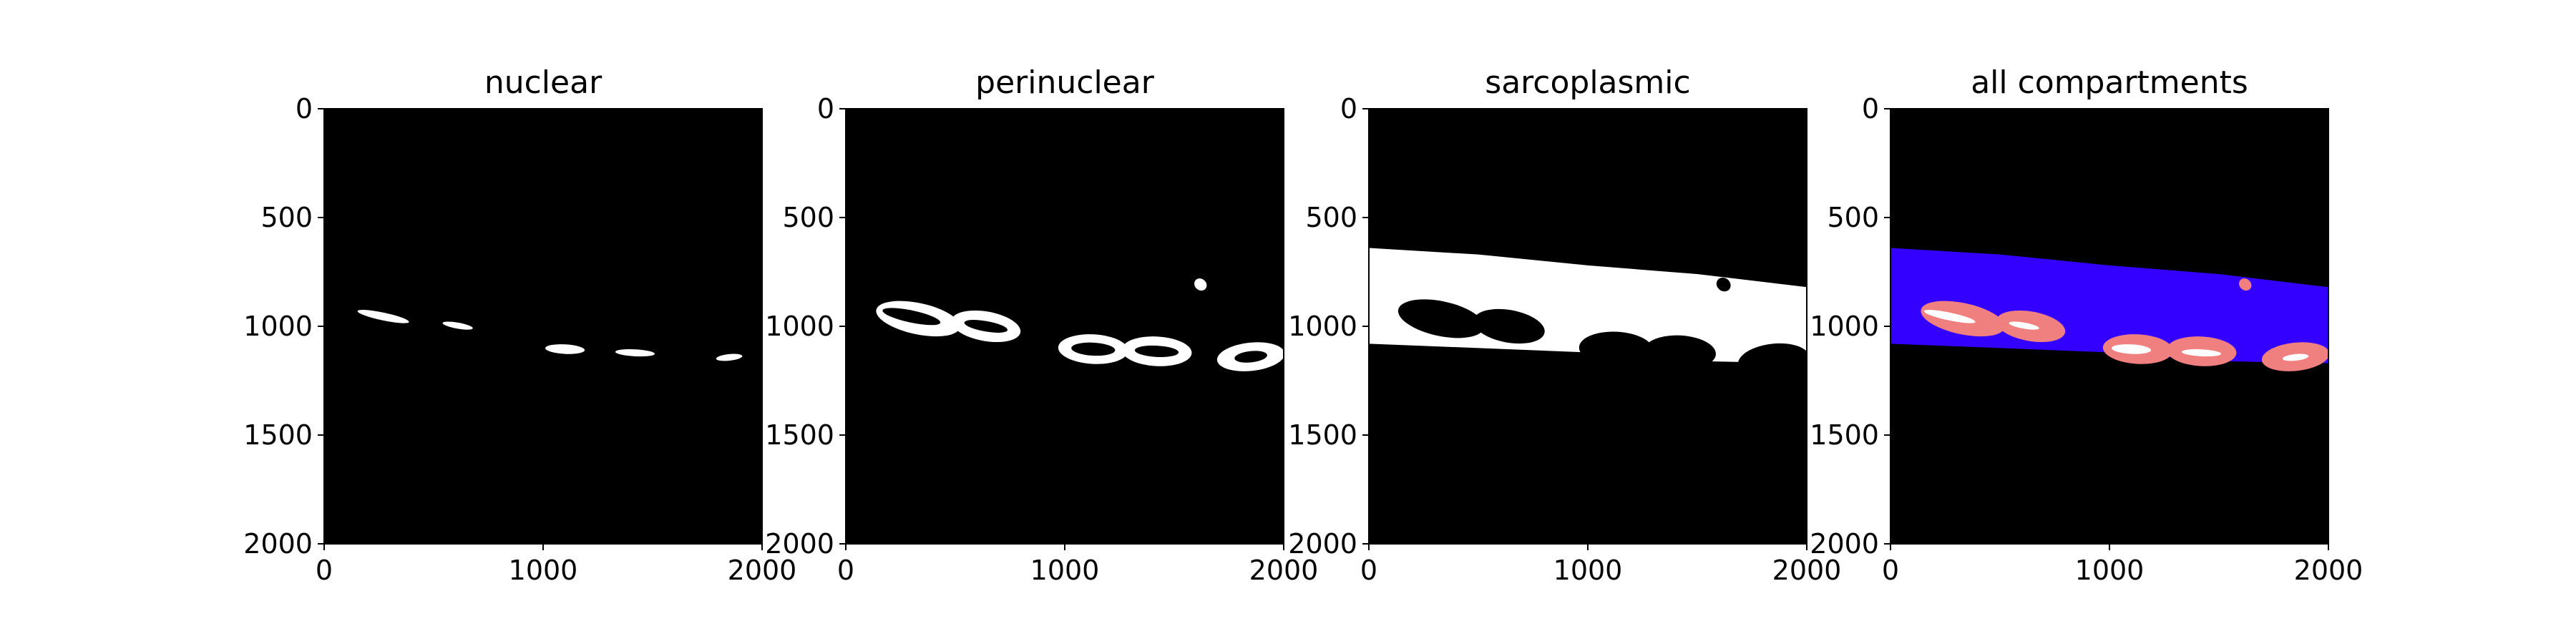 Image resolution: width=2576 pixels, height=644 pixels. I want to click on panel-title: all compartments, so click(2109, 82).